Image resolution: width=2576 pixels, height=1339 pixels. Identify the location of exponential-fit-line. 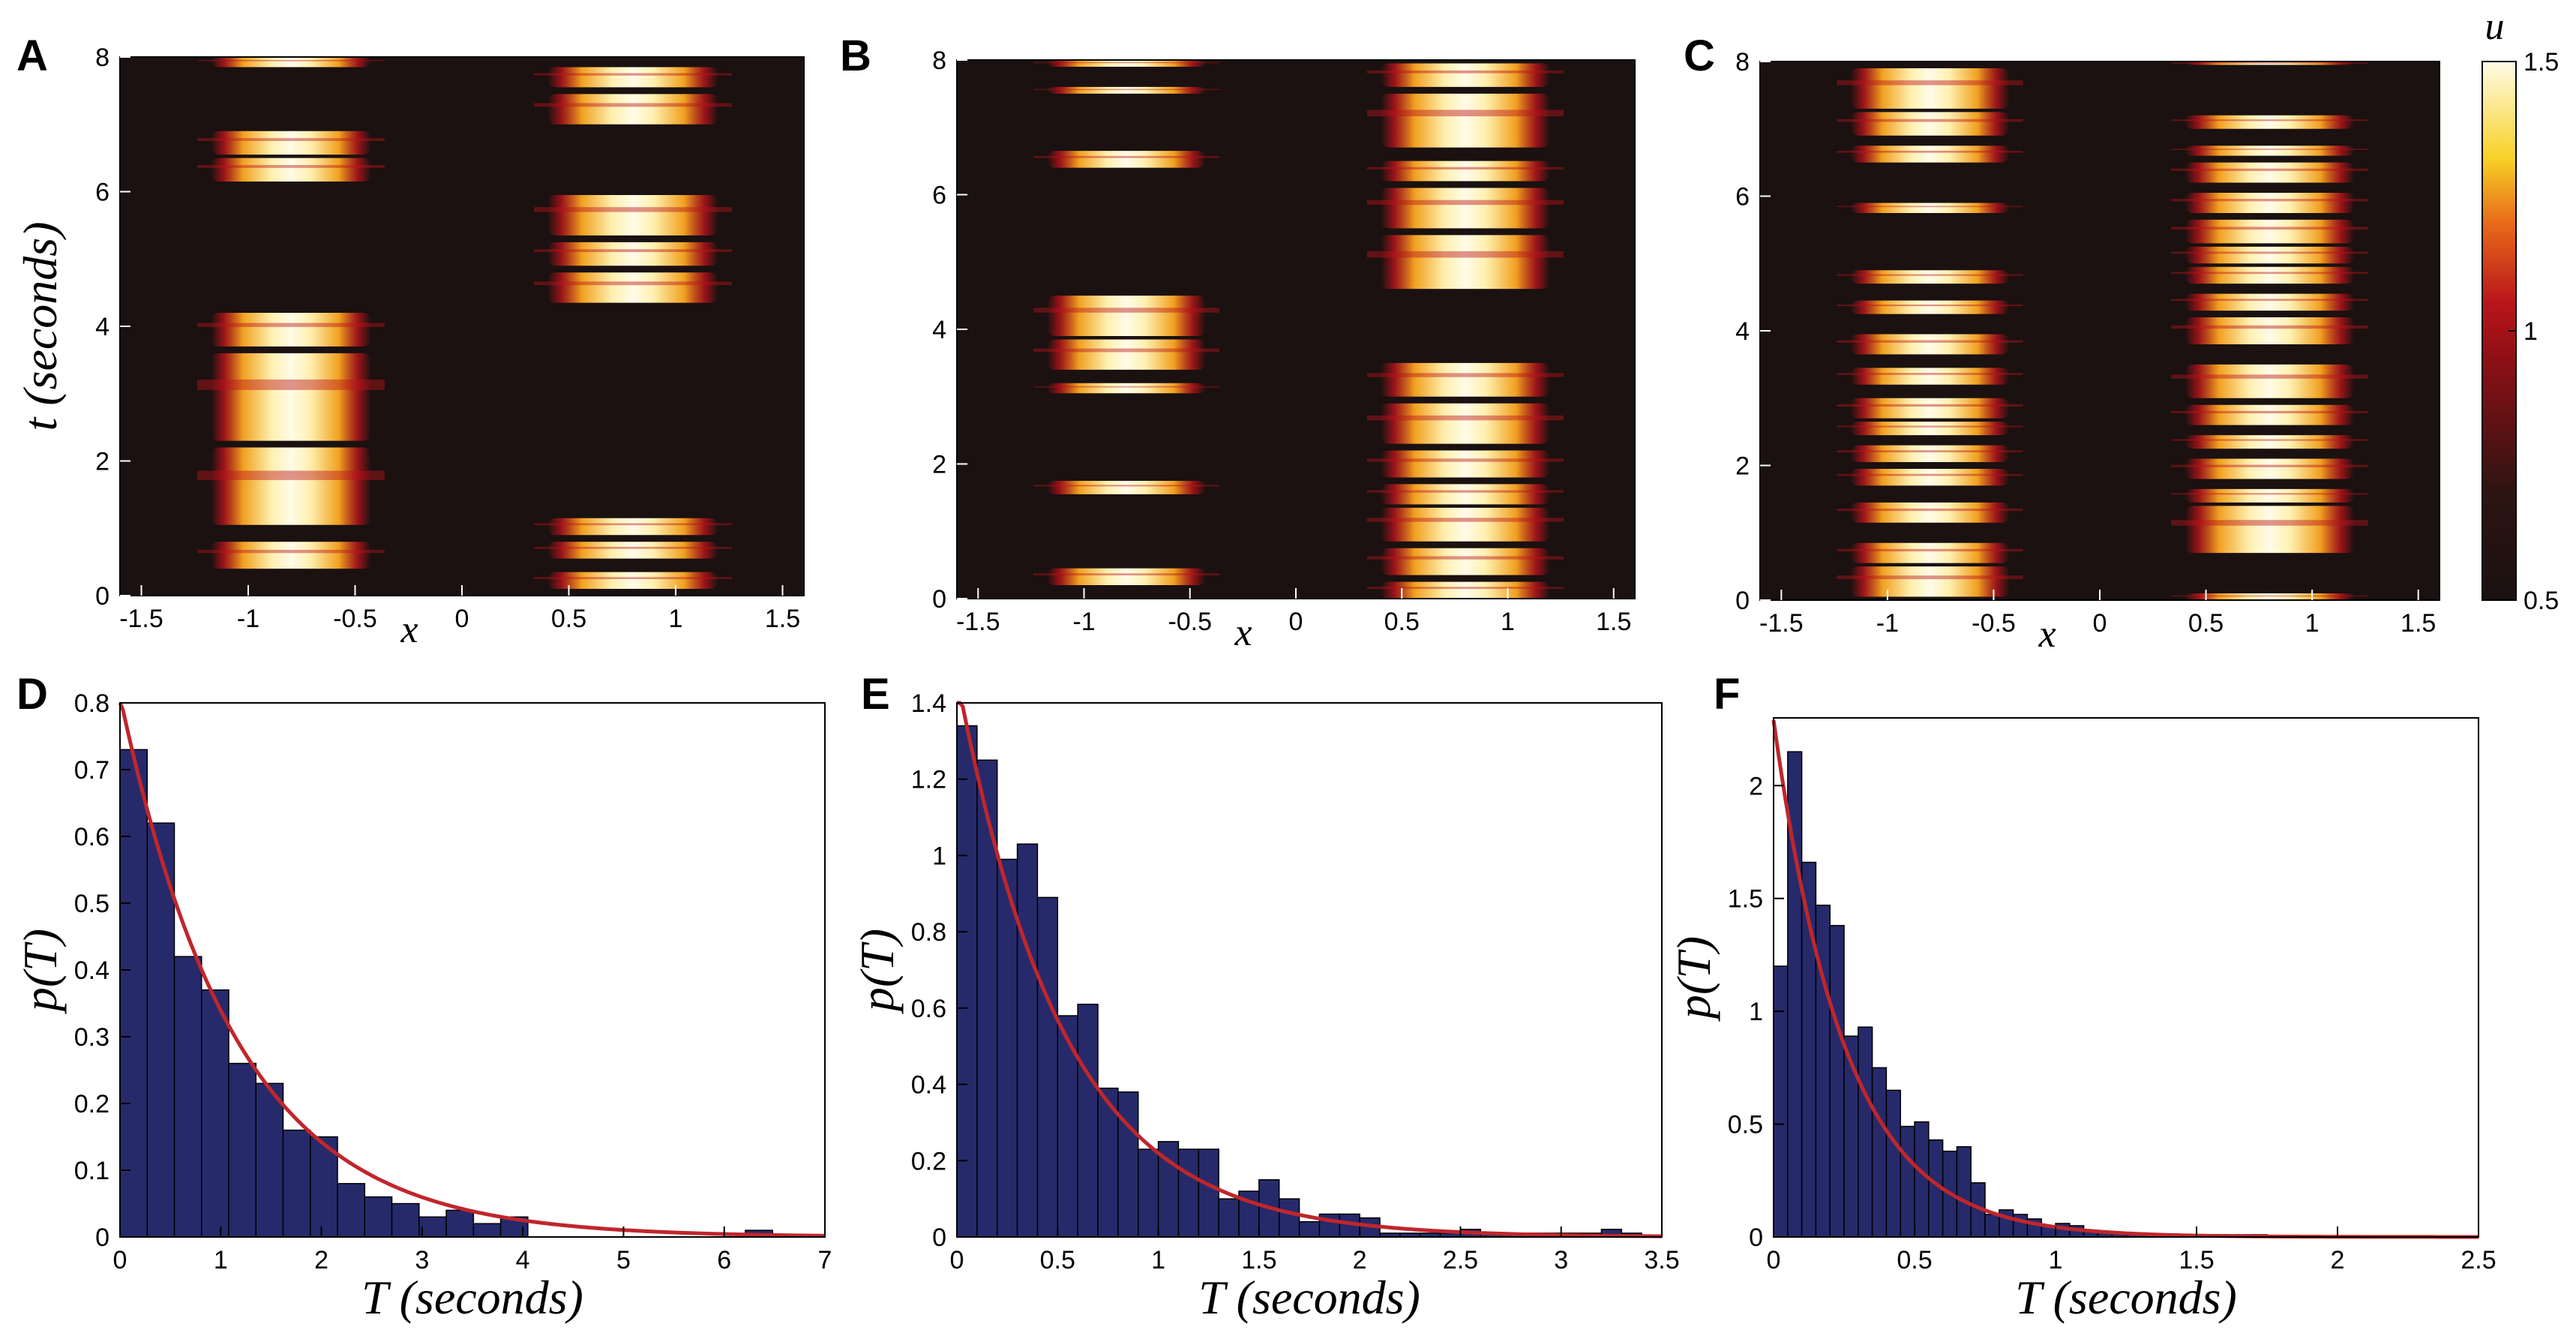
(1310, 969).